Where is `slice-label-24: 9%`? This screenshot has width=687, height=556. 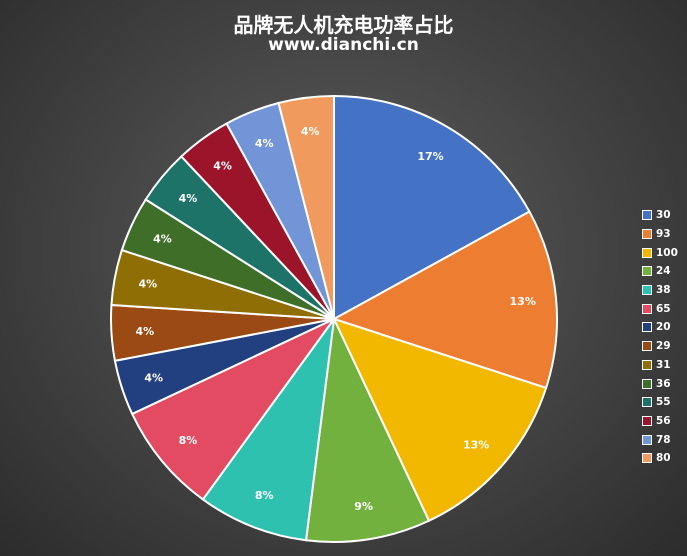
slice-label-24: 9% is located at coordinates (363, 506).